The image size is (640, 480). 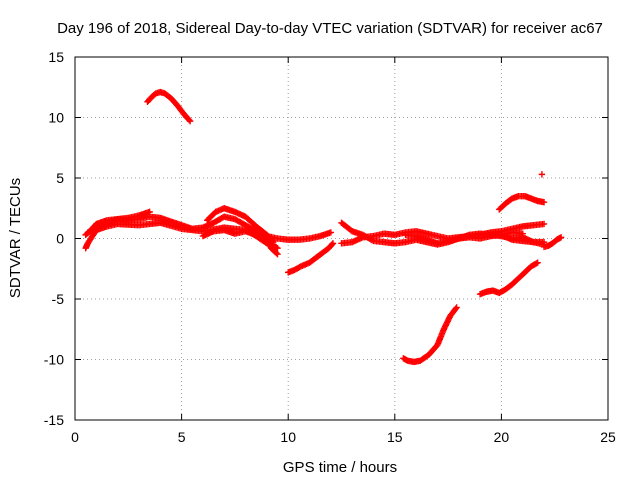 I want to click on x-axis-label: GPS time / hours, so click(x=340, y=467).